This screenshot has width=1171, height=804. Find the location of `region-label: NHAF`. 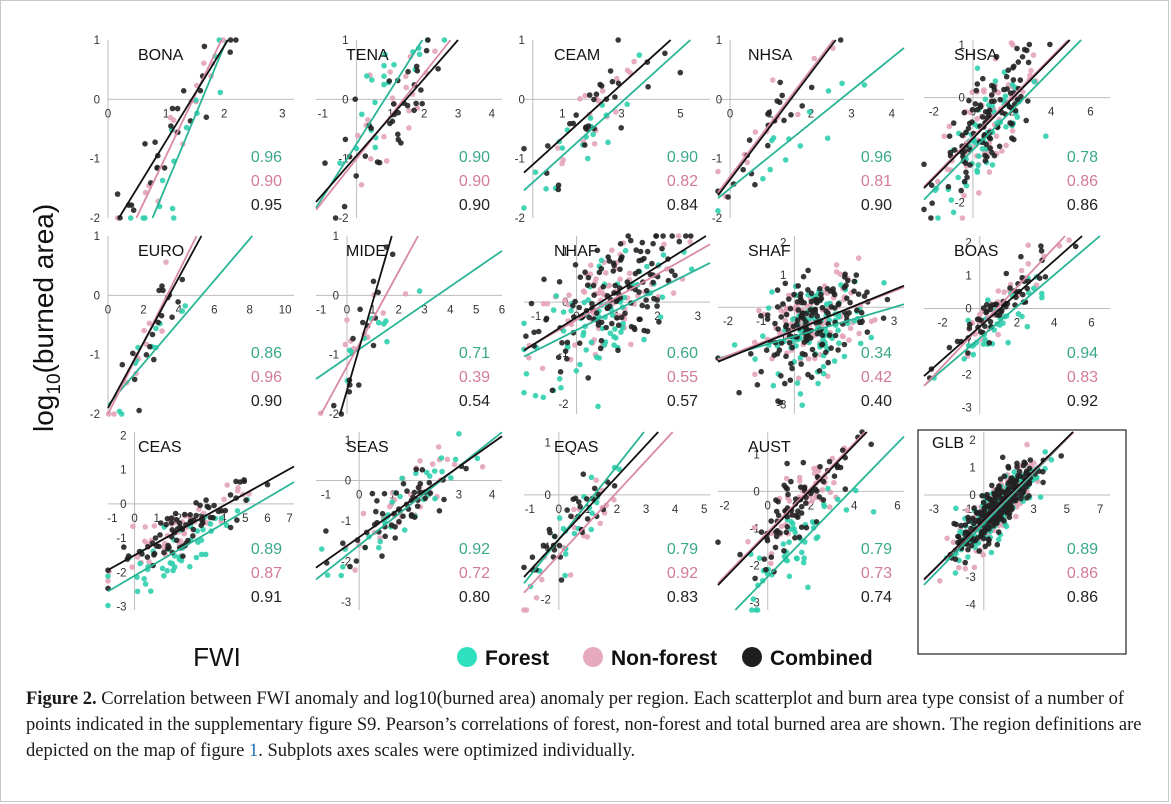

region-label: NHAF is located at coordinates (576, 251).